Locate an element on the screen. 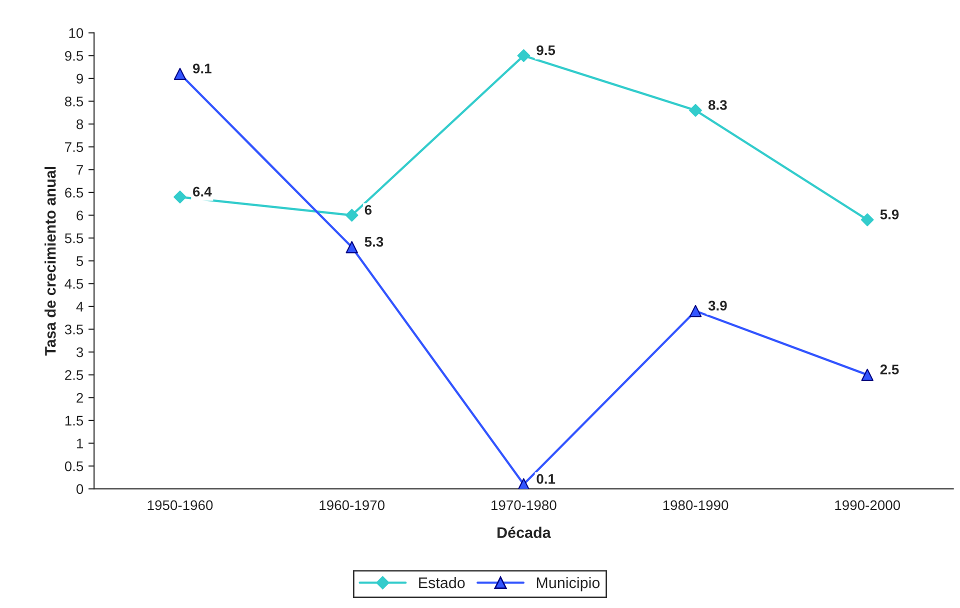  y-tick-label: 1 is located at coordinates (80, 443).